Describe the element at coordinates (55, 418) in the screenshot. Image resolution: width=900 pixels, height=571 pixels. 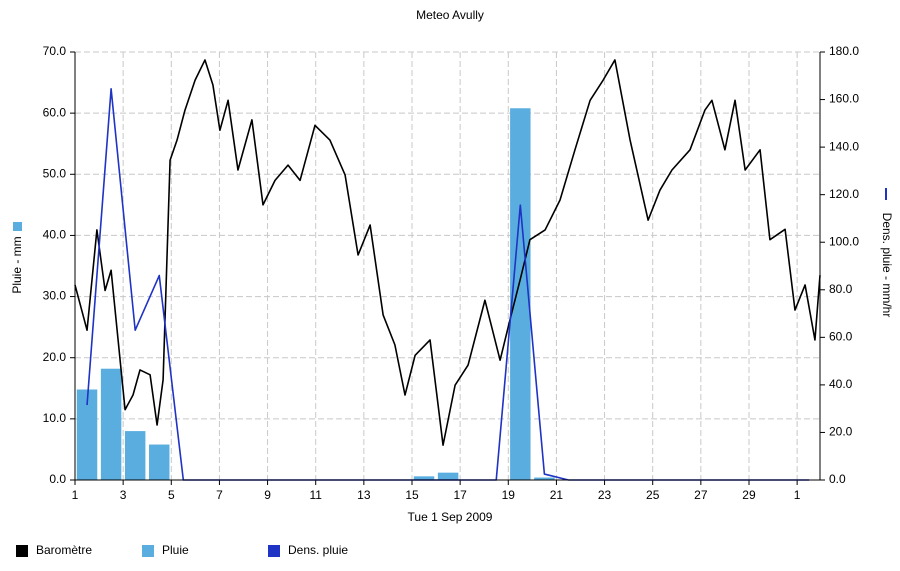
I see `y-tick-label: 10.0` at that location.